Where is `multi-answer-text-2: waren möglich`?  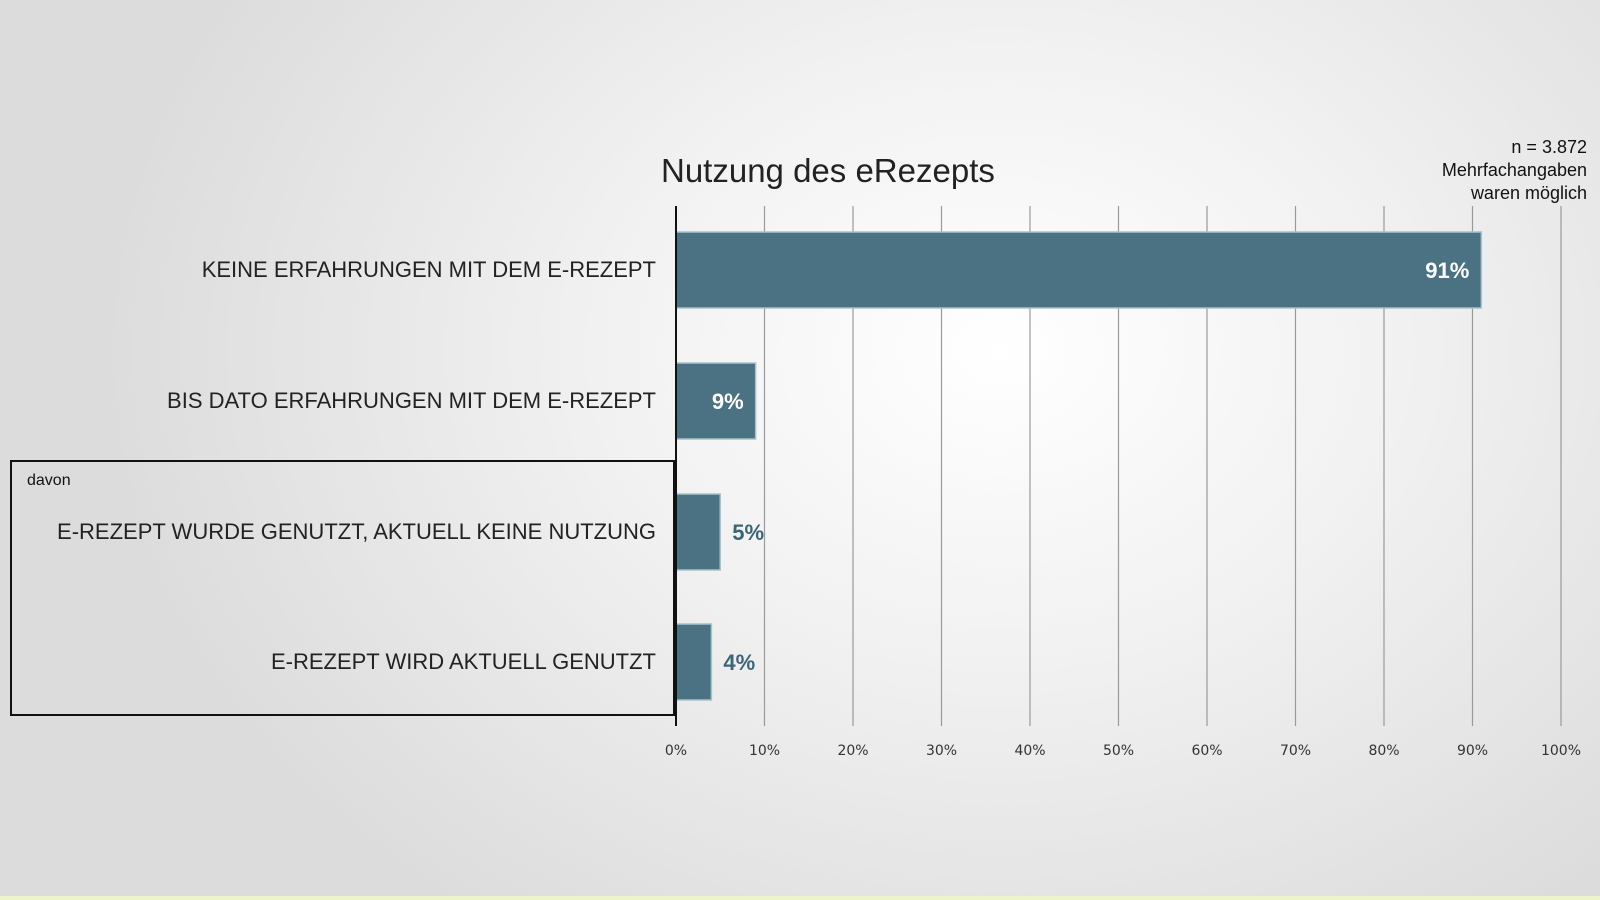 multi-answer-text-2: waren möglich is located at coordinates (1528, 193).